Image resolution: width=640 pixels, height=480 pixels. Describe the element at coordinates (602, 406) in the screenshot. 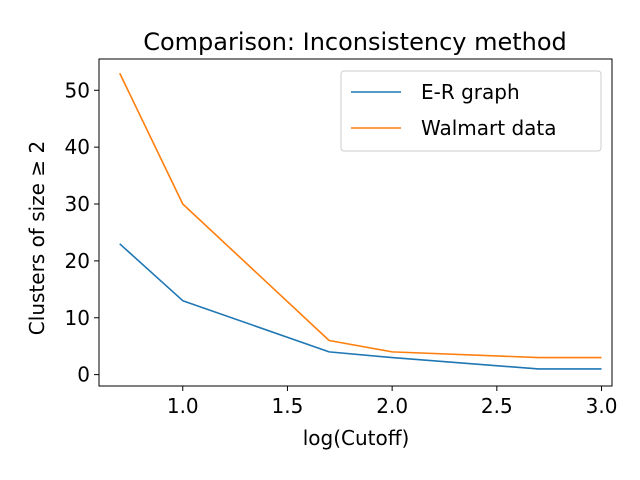

I see `x-tick-label: 3.0` at that location.